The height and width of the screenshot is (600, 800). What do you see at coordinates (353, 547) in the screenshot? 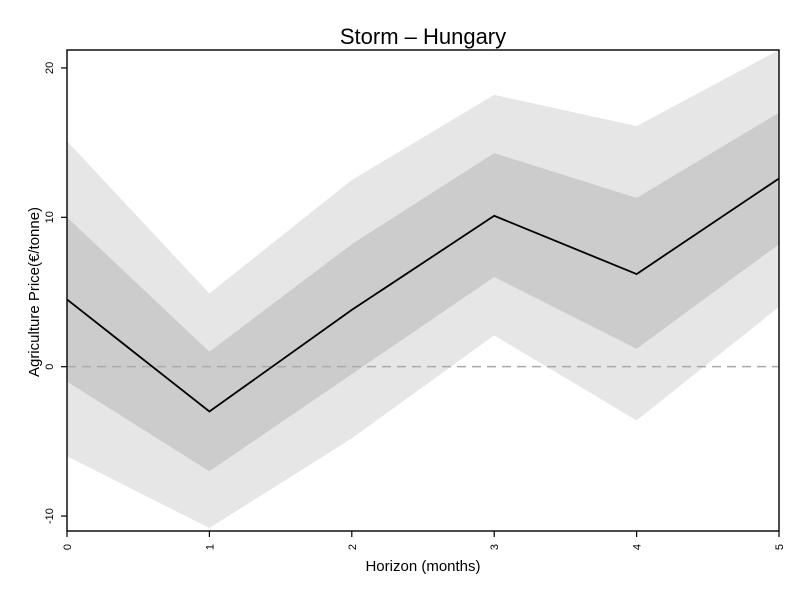
I see `x-tick-label: 2` at bounding box center [353, 547].